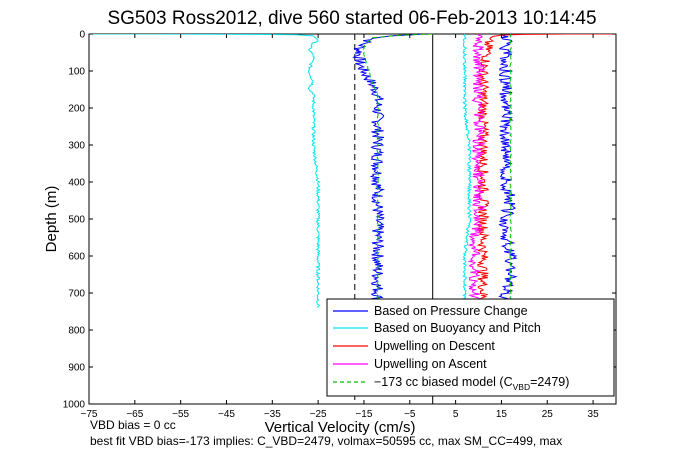 The height and width of the screenshot is (454, 681). What do you see at coordinates (76, 183) in the screenshot?
I see `y-tick-label: 400` at bounding box center [76, 183].